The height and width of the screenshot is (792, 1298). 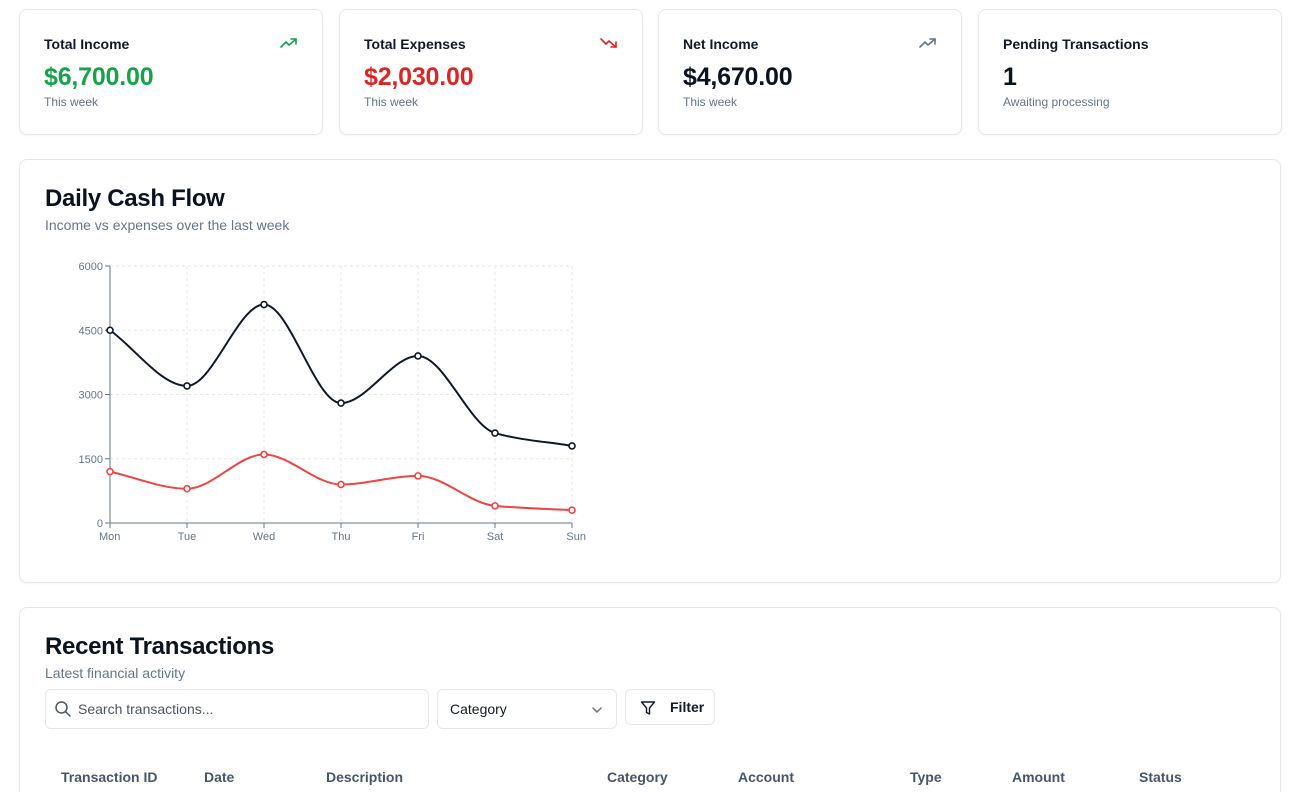 I want to click on stat-value: $4,670.00, so click(x=738, y=77).